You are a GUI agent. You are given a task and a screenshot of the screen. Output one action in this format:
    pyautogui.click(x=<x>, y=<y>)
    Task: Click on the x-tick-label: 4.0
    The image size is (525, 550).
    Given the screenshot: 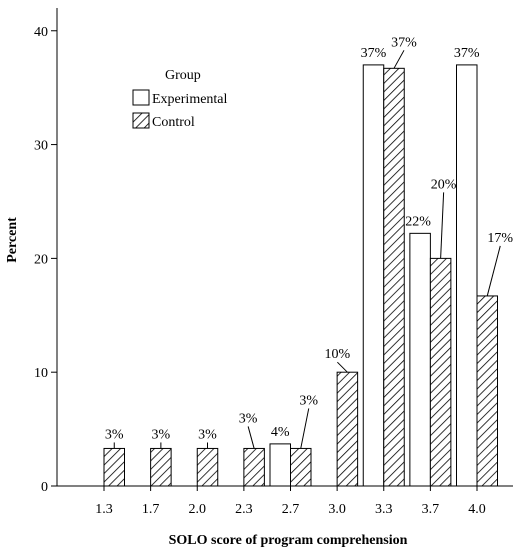 What is the action you would take?
    pyautogui.click(x=477, y=509)
    